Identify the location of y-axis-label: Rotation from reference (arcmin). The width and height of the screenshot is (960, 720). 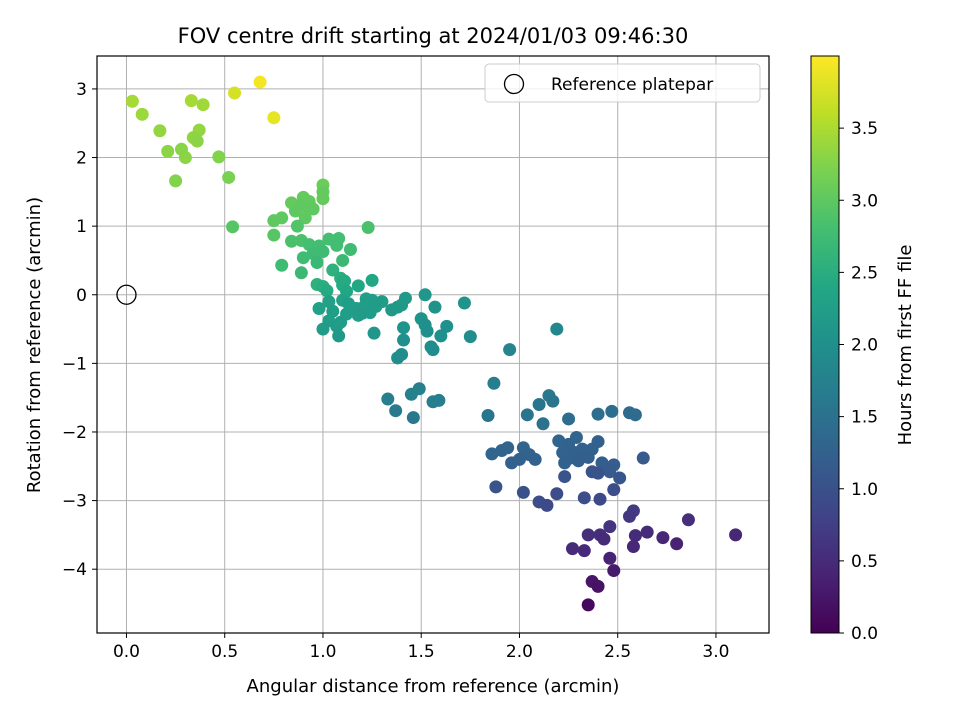
(34, 345).